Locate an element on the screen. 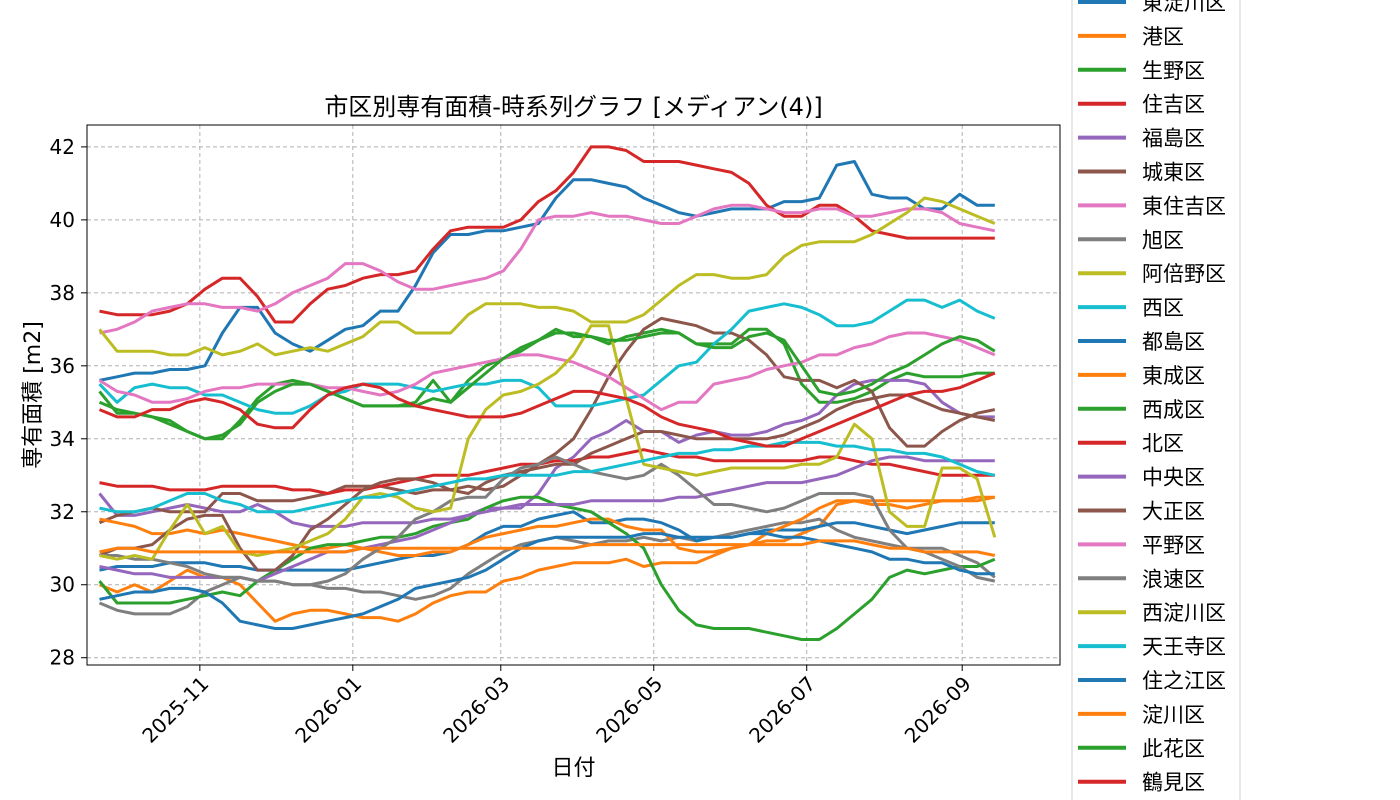 The image size is (1400, 800). legend-box is located at coordinates (1156, 400).